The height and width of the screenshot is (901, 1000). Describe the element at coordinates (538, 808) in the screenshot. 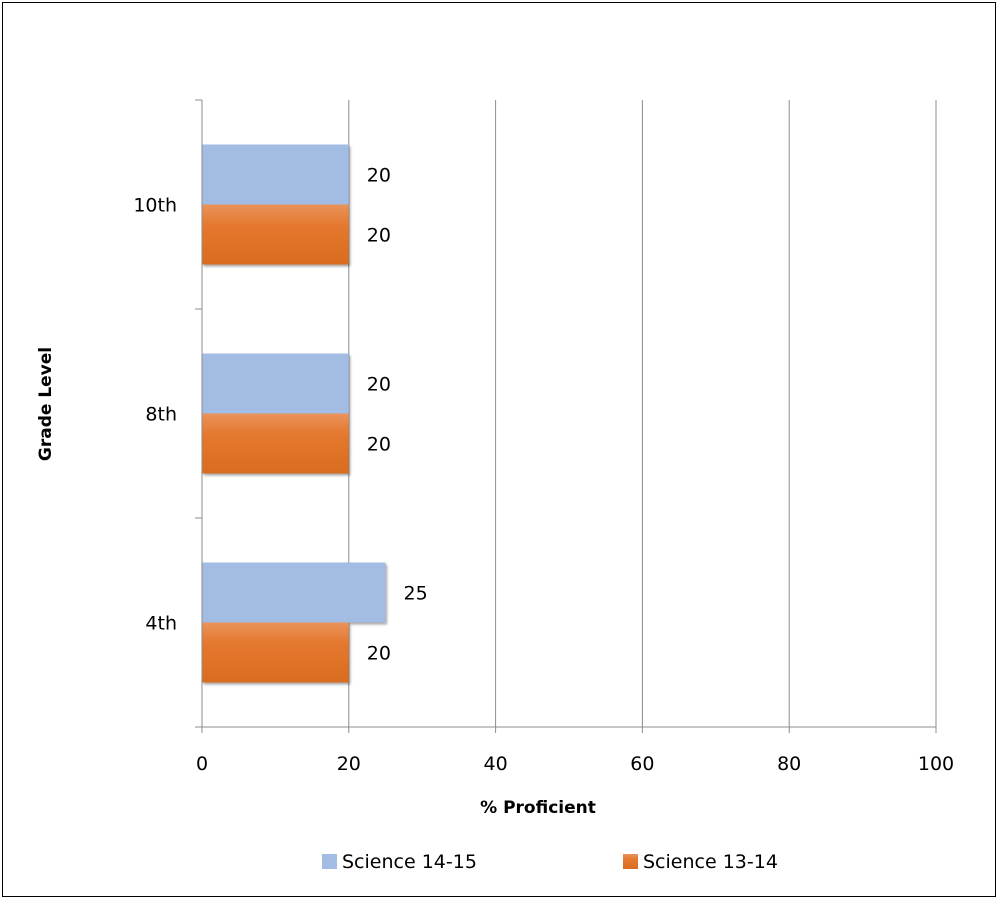

I see `x-axis-title: % Proficient` at that location.